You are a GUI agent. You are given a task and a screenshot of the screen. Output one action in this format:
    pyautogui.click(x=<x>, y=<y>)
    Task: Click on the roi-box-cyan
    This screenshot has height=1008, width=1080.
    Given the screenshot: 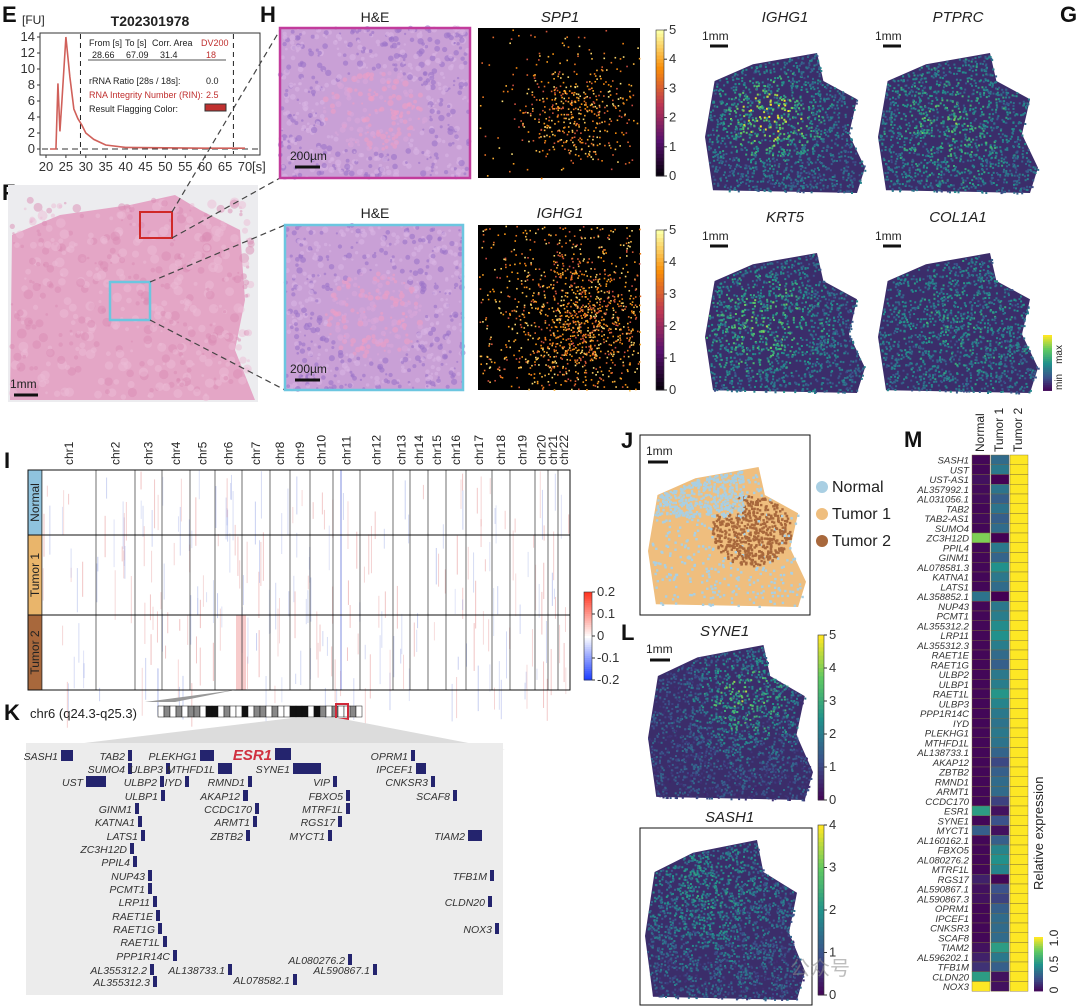 What is the action you would take?
    pyautogui.click(x=130, y=301)
    